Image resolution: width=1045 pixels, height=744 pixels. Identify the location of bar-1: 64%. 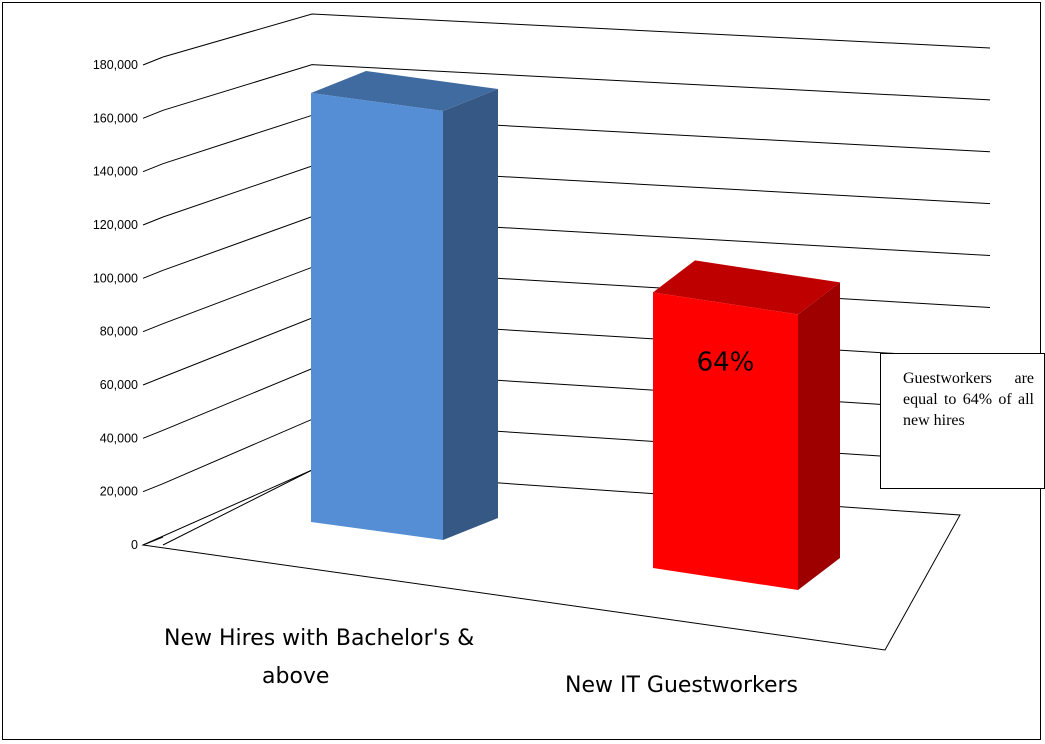
(746, 425).